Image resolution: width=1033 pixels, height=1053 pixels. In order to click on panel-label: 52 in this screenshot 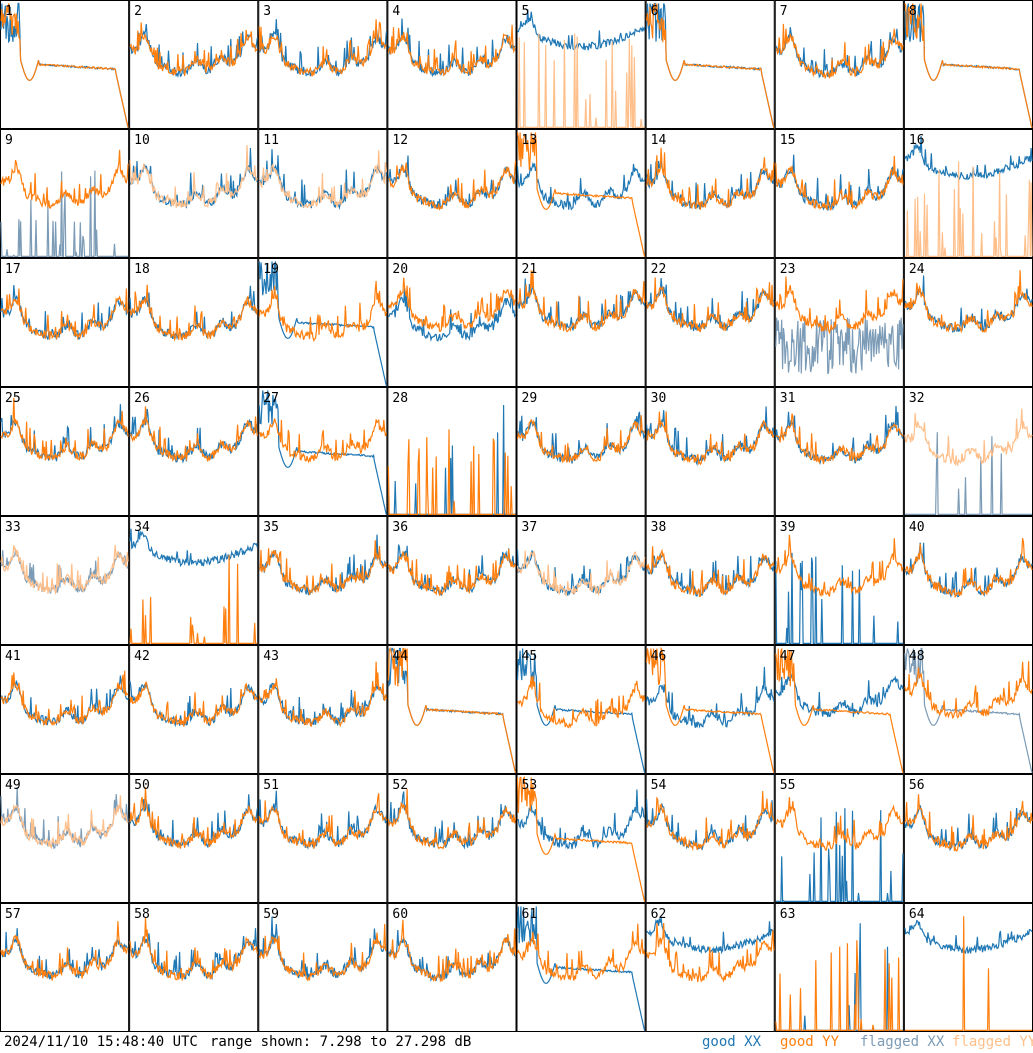, I will do `click(400, 785)`.